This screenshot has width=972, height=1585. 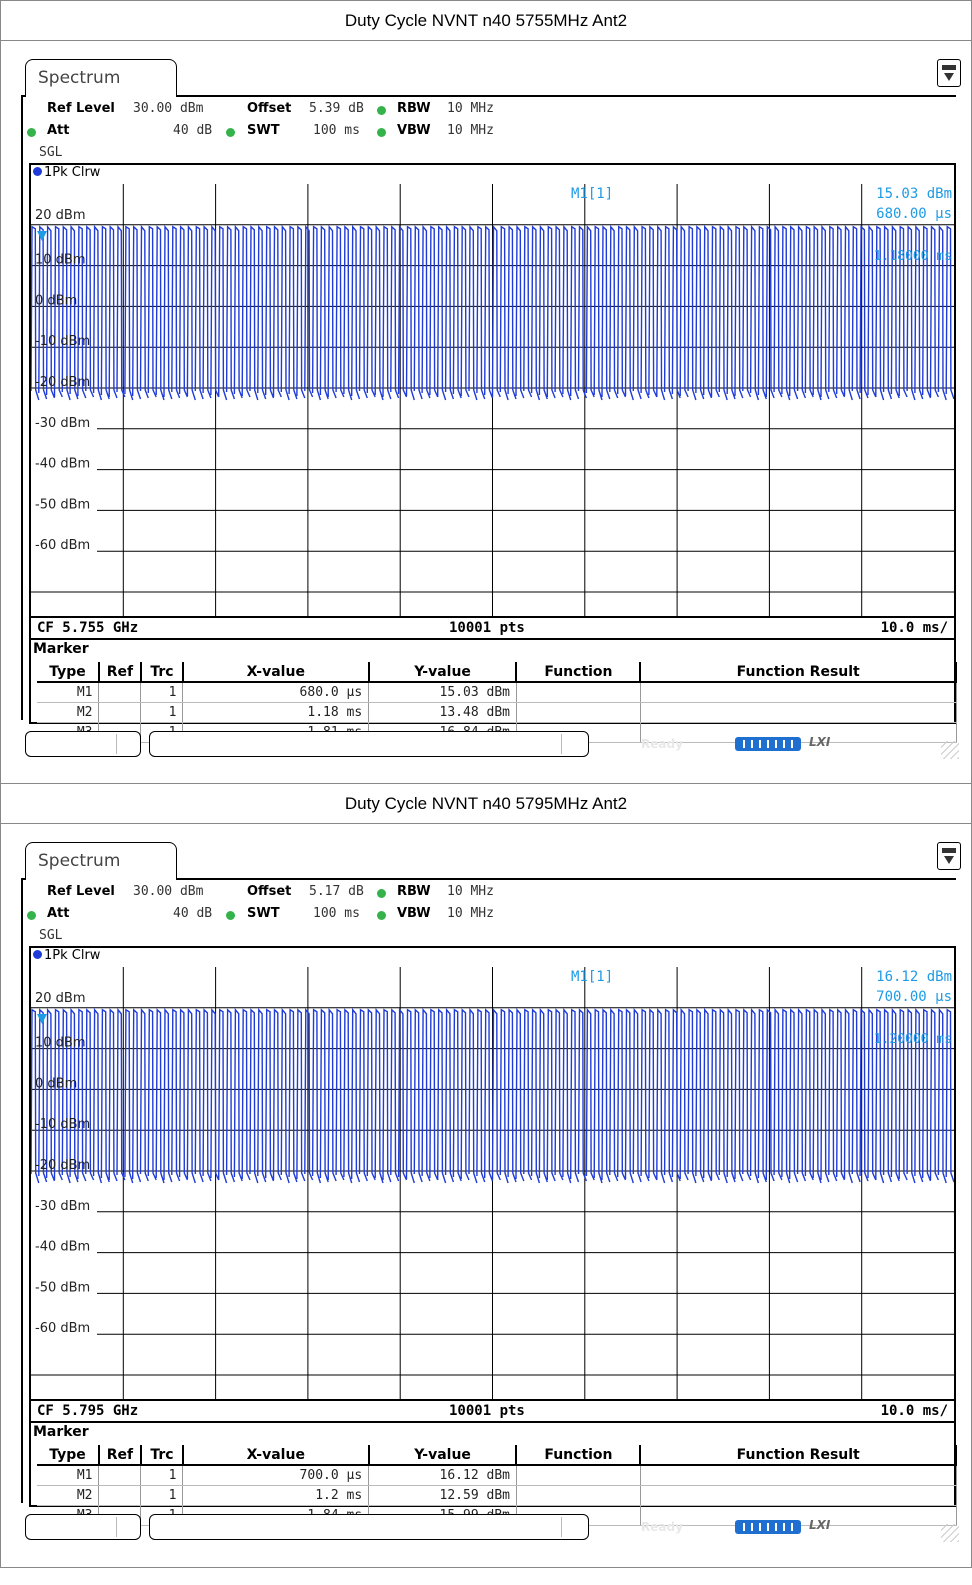 I want to click on marker-table-title: Marker, so click(x=61, y=1432).